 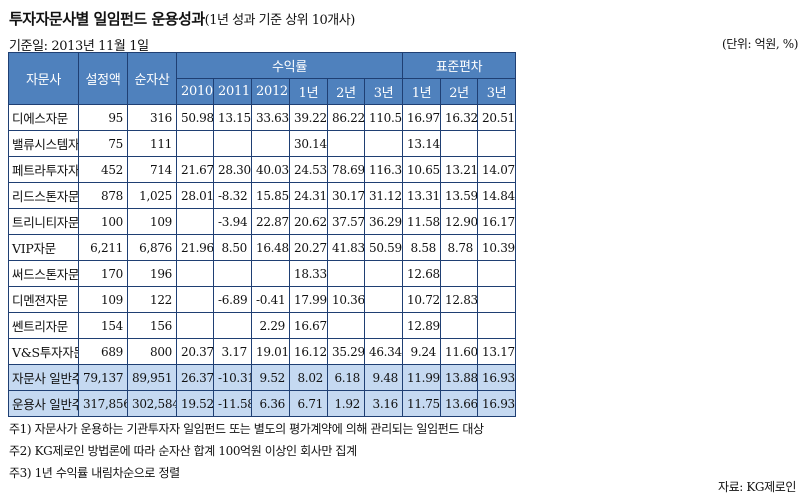 I want to click on value-cell: 19.01, so click(x=270, y=351).